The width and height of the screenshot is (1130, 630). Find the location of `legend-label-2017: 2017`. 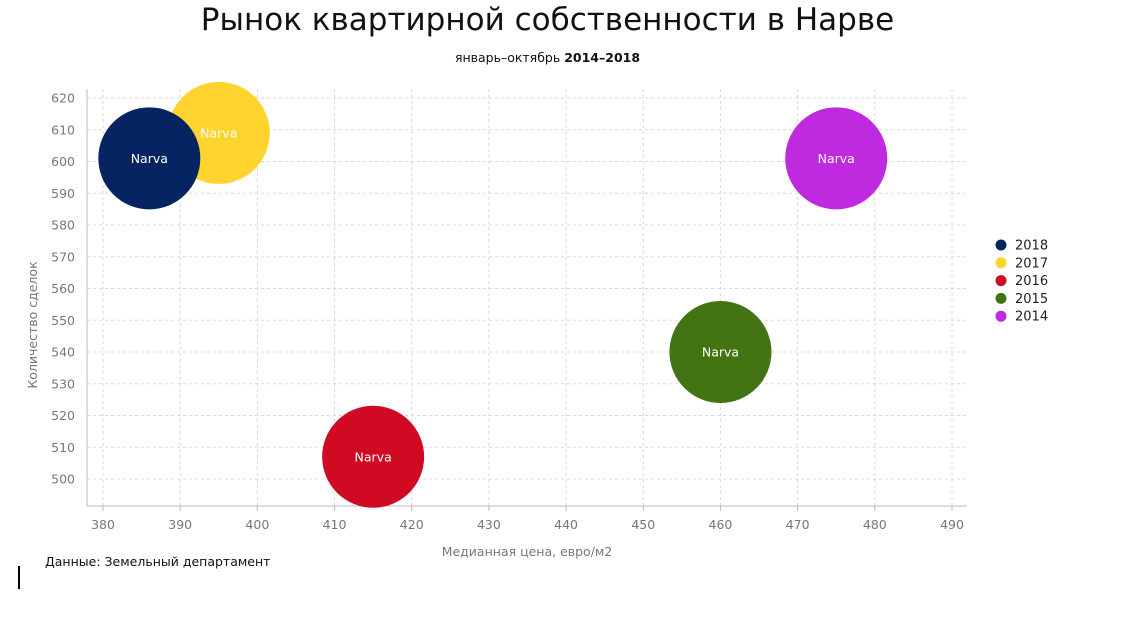

legend-label-2017: 2017 is located at coordinates (1031, 263).